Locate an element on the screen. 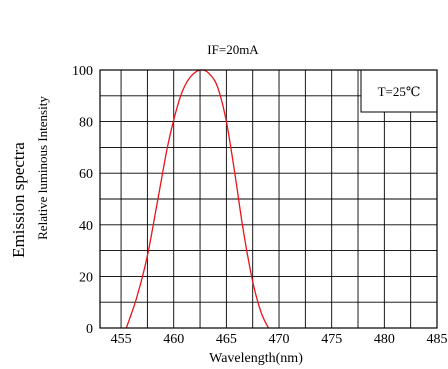  x-tick-labels: 455 460 465 470 475 480 485 is located at coordinates (279, 339).